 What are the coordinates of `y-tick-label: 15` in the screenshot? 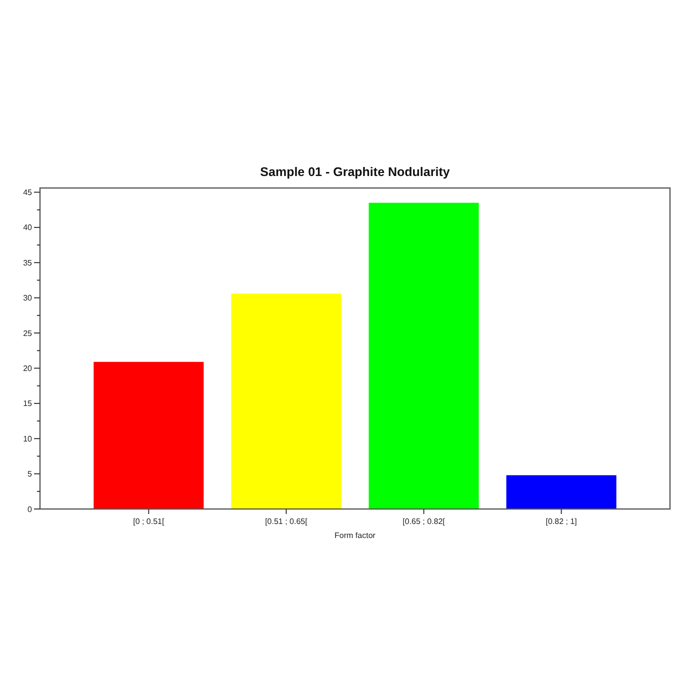 It's located at (28, 403).